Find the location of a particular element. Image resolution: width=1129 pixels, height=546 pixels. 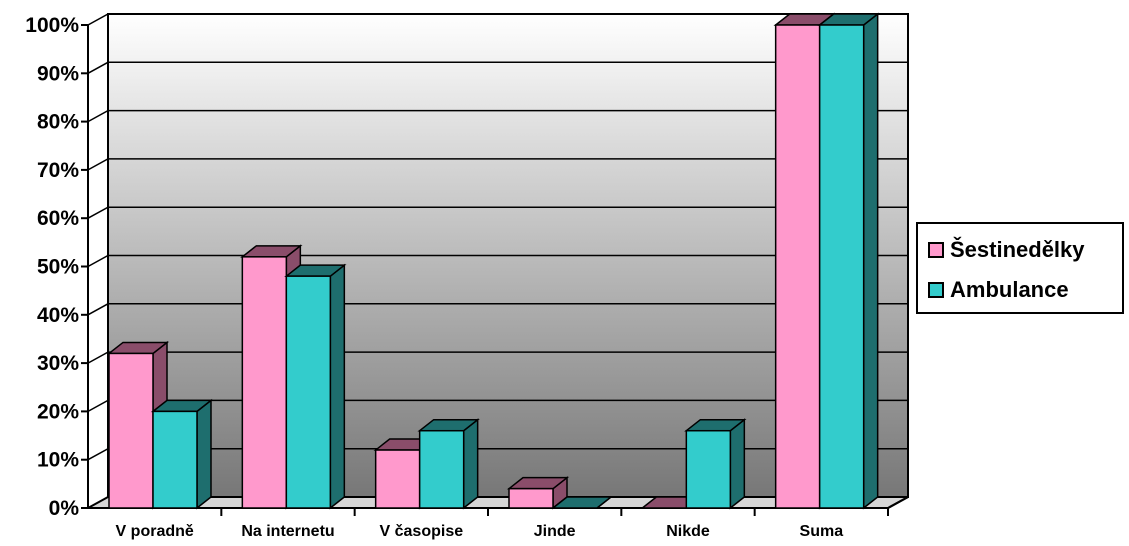

legend-item-series-2: Ambulance is located at coordinates (998, 290).